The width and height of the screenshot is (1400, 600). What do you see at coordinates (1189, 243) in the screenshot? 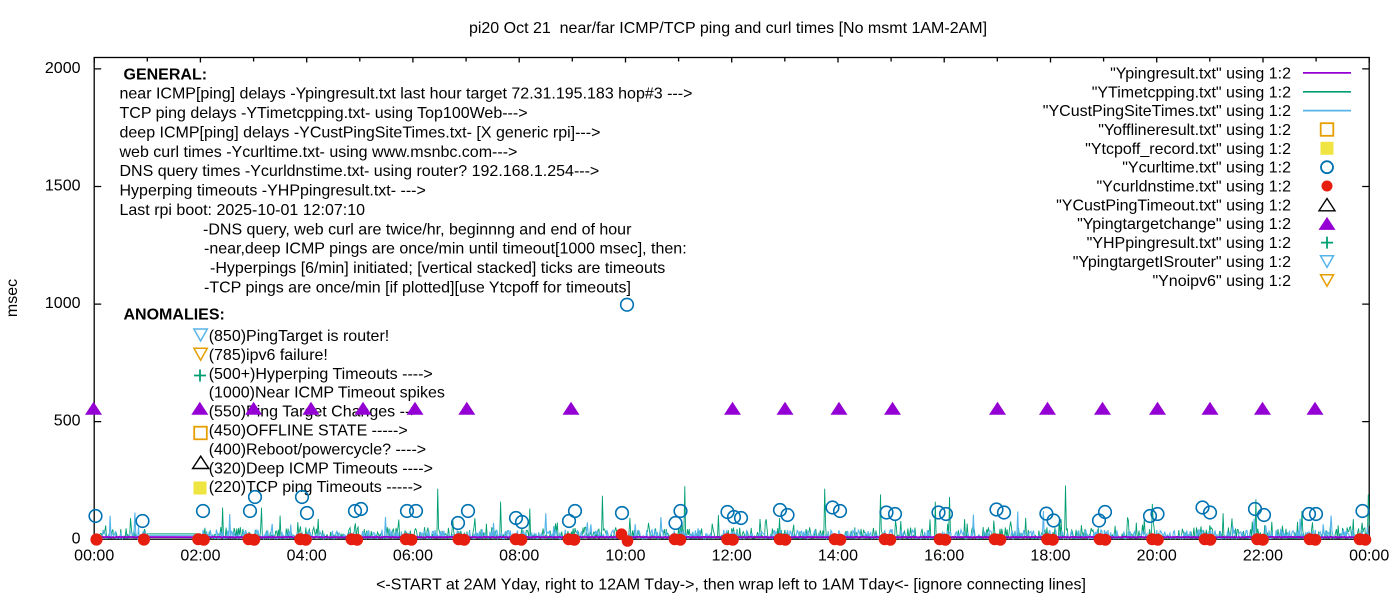
I see `svg-text: "YHPpingresult.txt" using 1:2` at bounding box center [1189, 243].